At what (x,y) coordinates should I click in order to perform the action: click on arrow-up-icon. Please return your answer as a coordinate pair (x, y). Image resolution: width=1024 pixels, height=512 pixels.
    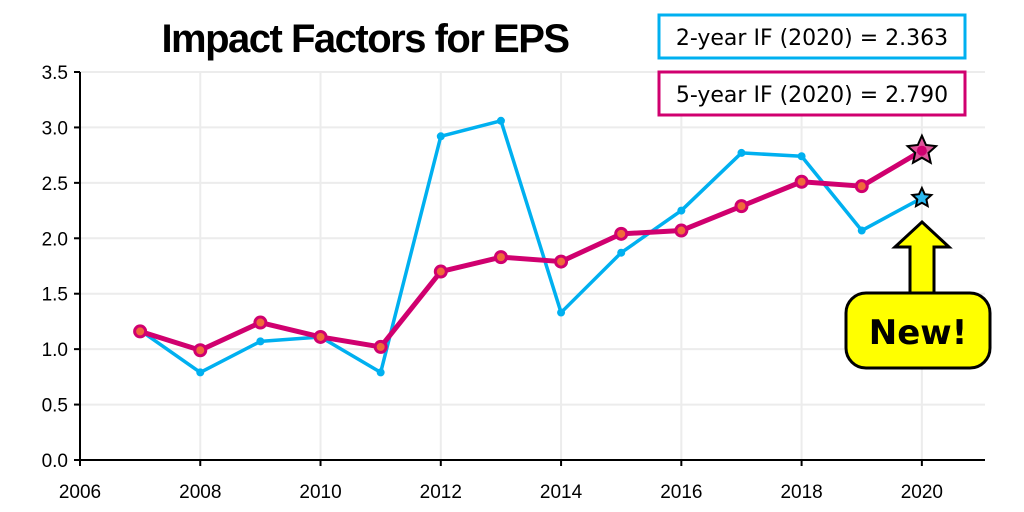
    Looking at the image, I should click on (922, 258).